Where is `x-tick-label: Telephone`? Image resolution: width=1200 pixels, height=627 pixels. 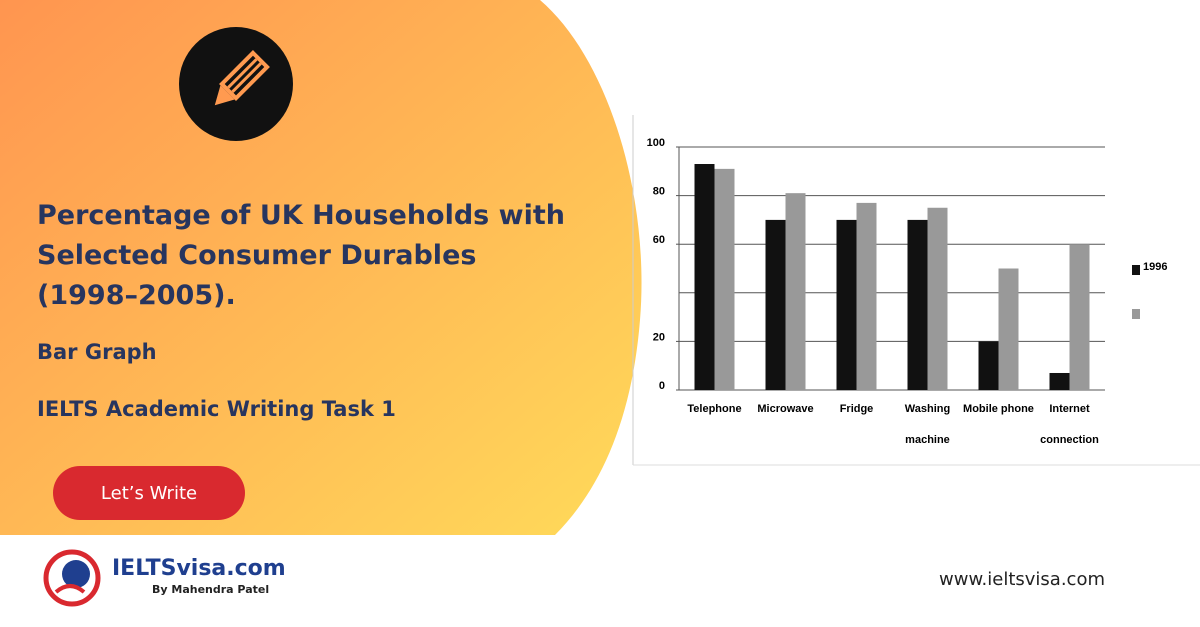
x-tick-label: Telephone is located at coordinates (714, 409).